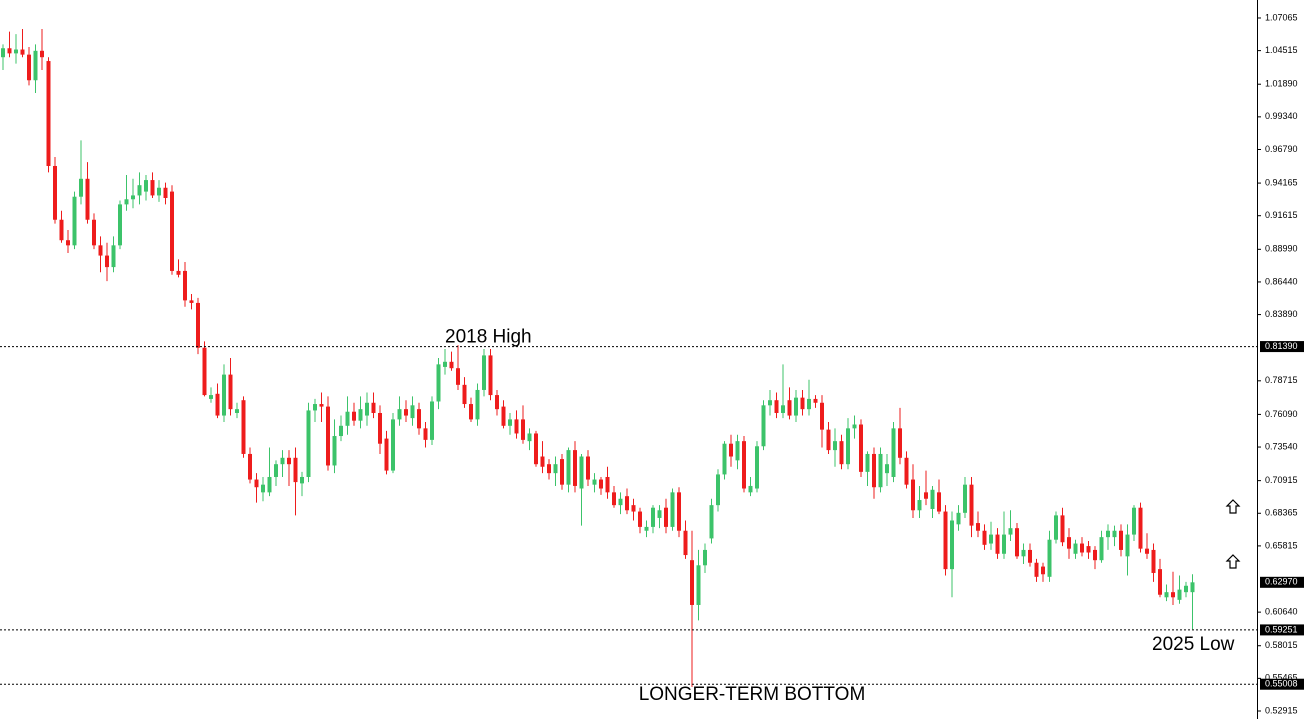  Describe the element at coordinates (1281, 215) in the screenshot. I see `y-tick-label: 0.91615` at that location.